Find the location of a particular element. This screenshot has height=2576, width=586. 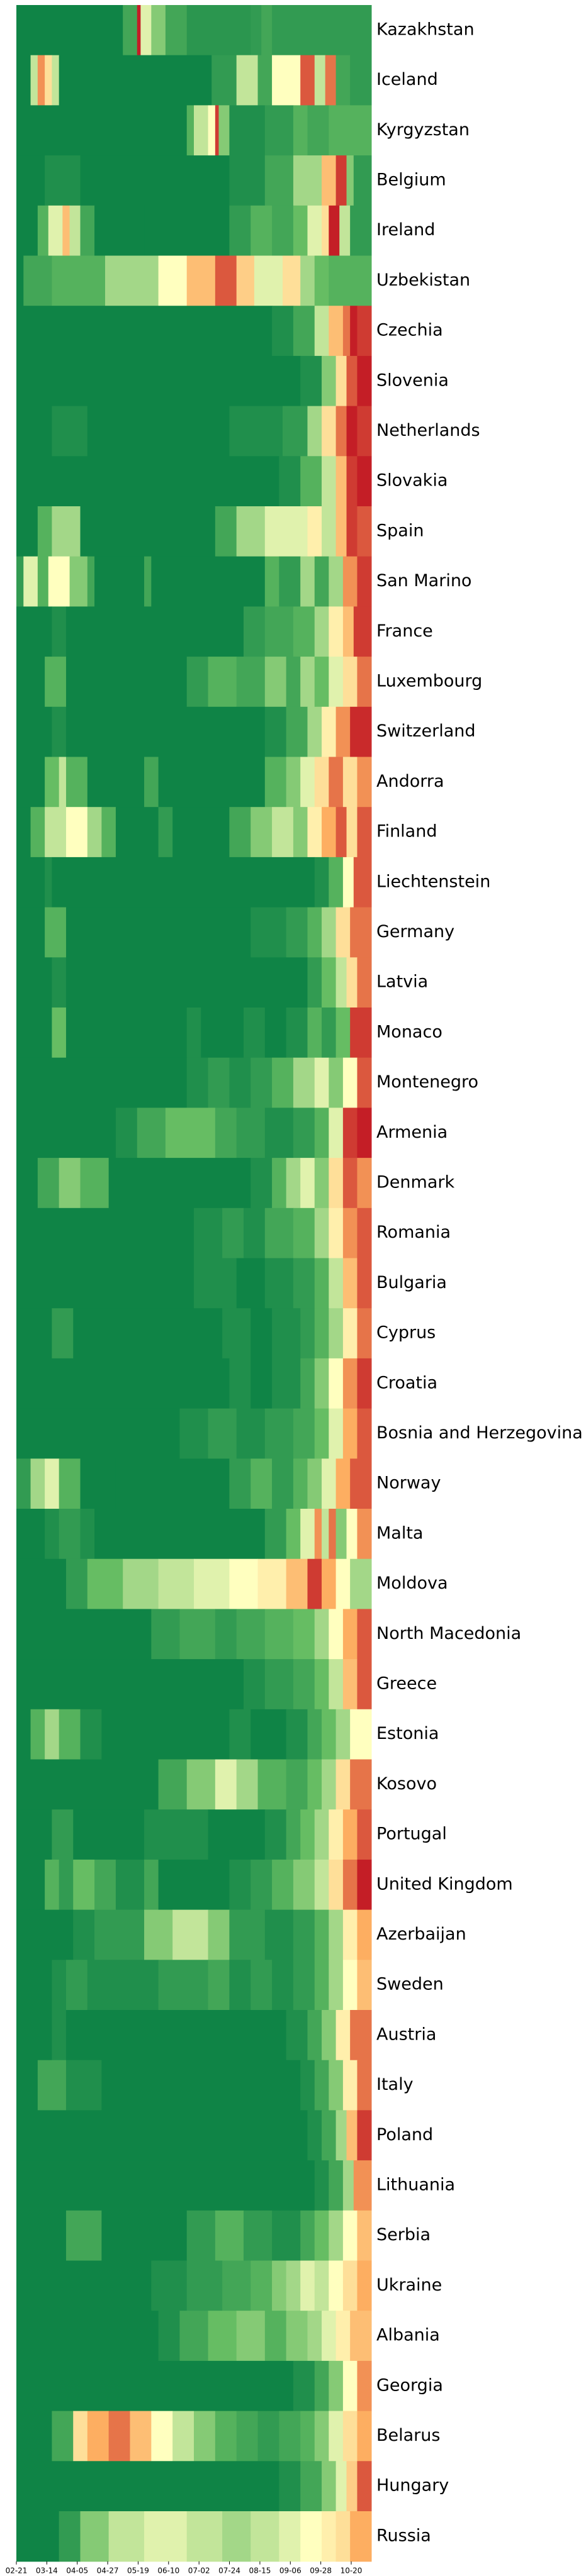

x-tick-label: 08-15 is located at coordinates (260, 2571).